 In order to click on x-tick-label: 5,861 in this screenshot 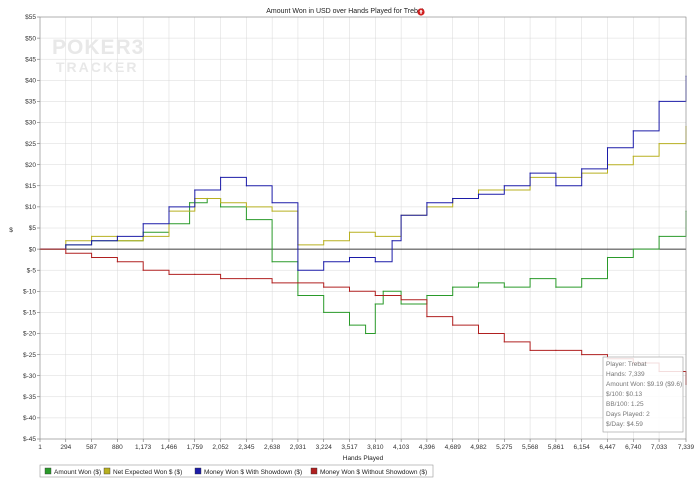, I will do `click(556, 447)`.